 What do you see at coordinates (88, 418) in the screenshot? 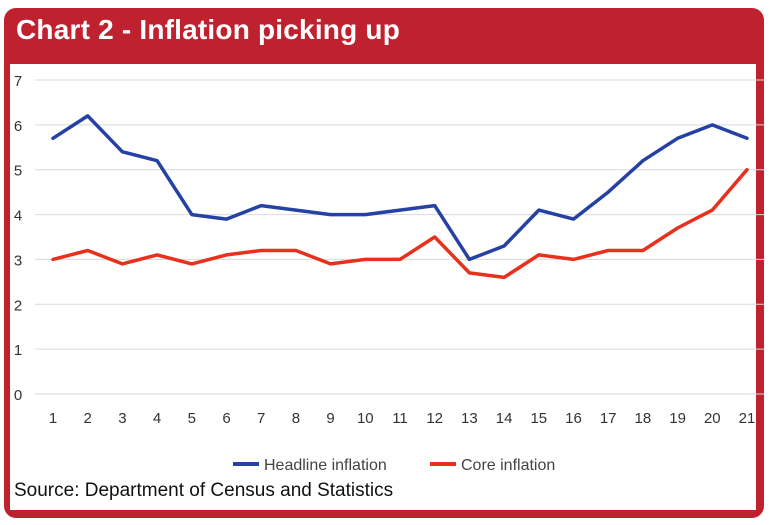
I see `x-tick-label: 2` at bounding box center [88, 418].